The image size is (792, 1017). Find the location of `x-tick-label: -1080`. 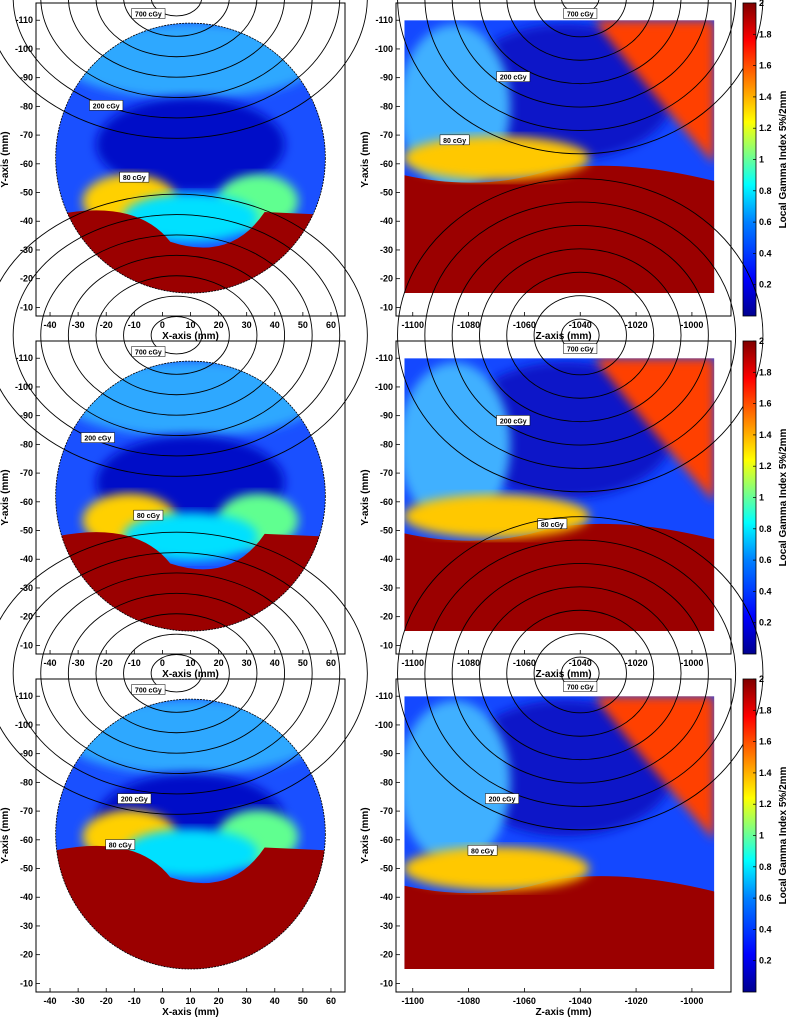

x-tick-label: -1080 is located at coordinates (468, 663).